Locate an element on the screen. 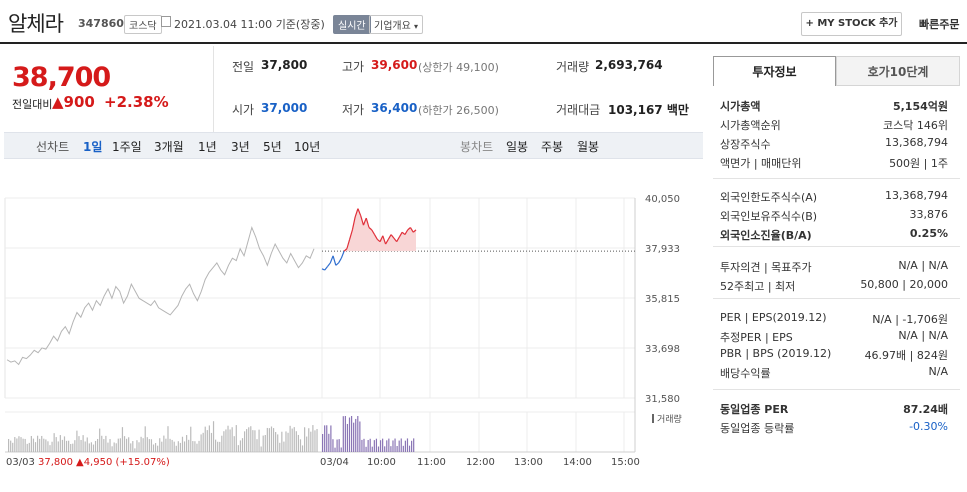 This screenshot has height=492, width=967. line-chart-label: 선차트 is located at coordinates (53, 147).